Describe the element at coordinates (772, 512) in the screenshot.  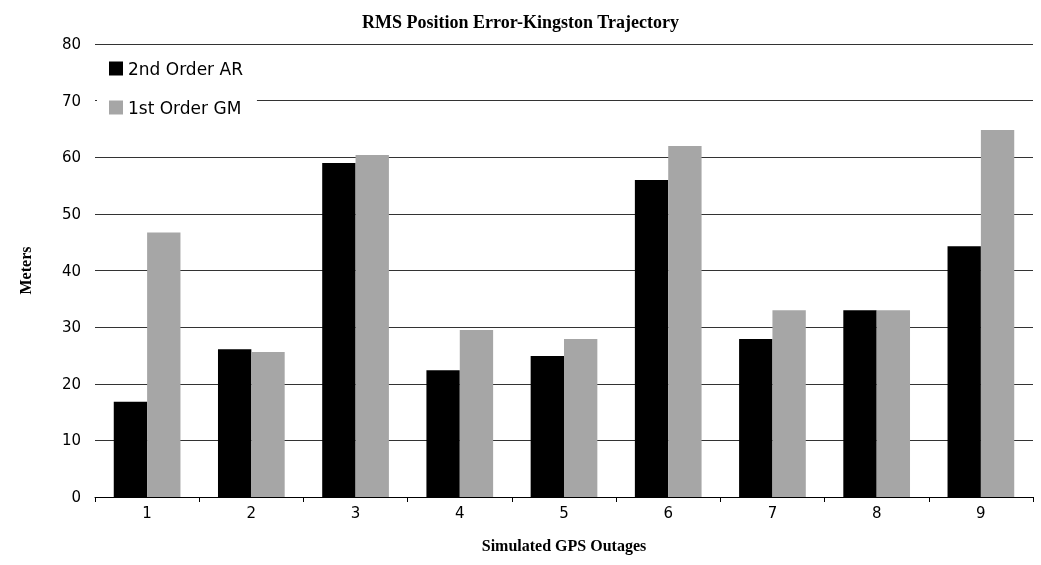
I see `x-tick-label: 7` at that location.